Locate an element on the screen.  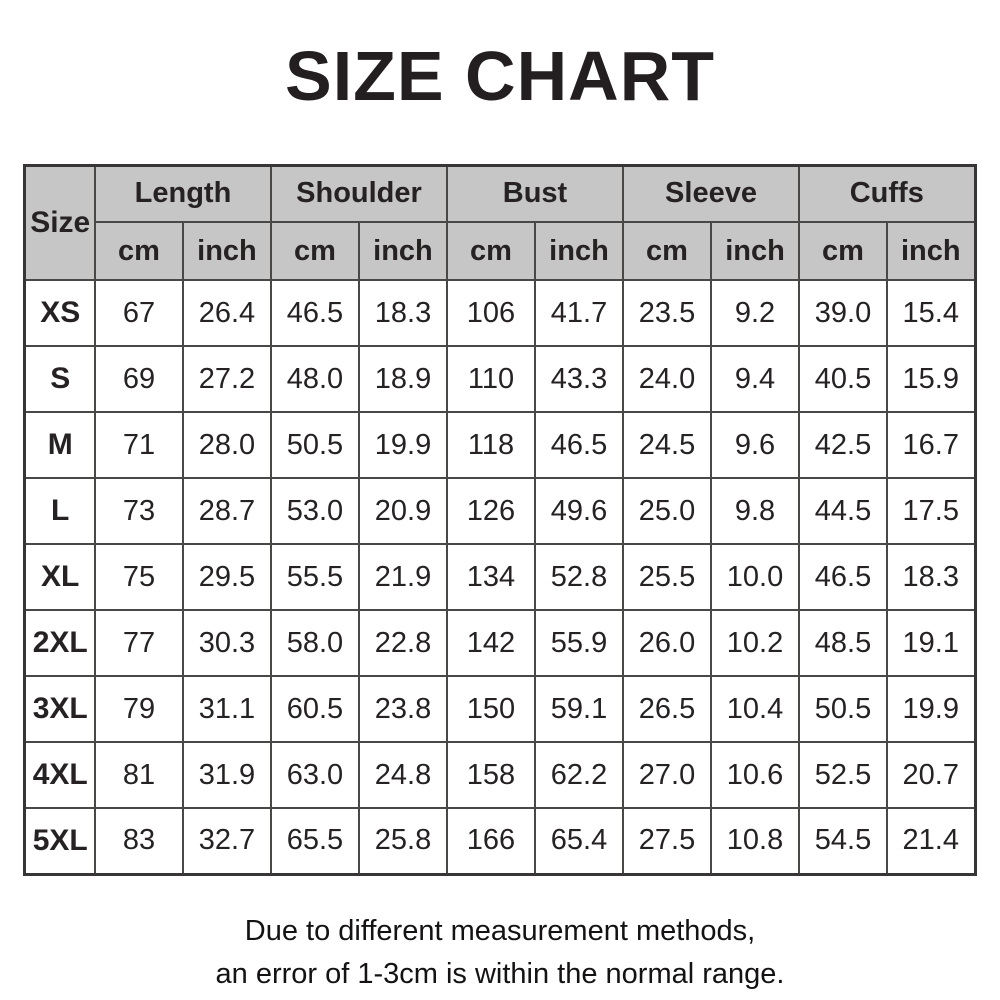
value-cell: 9.4 is located at coordinates (755, 379).